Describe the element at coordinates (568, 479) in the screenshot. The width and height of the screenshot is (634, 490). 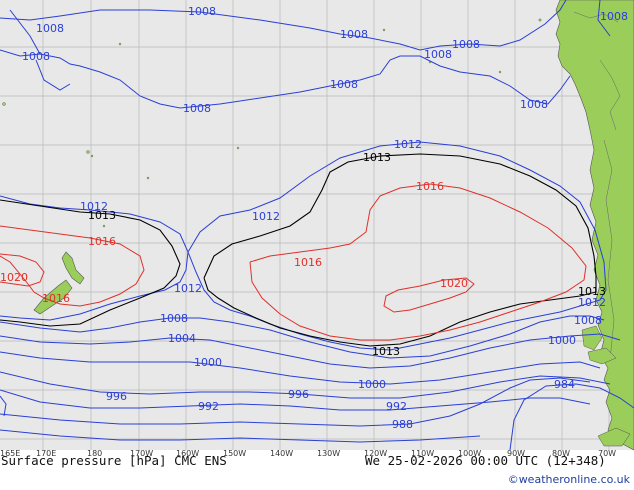
I see `credit-link: ©weatheronline.co.uk` at that location.